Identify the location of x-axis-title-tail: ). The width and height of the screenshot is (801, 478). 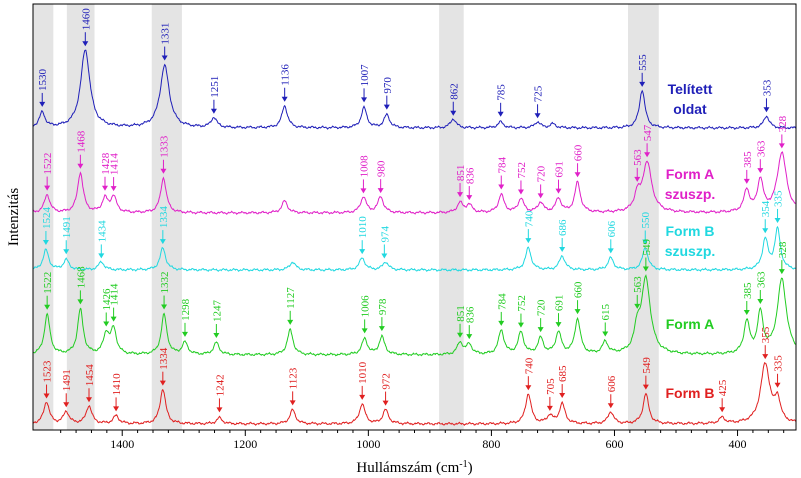
(470, 468).